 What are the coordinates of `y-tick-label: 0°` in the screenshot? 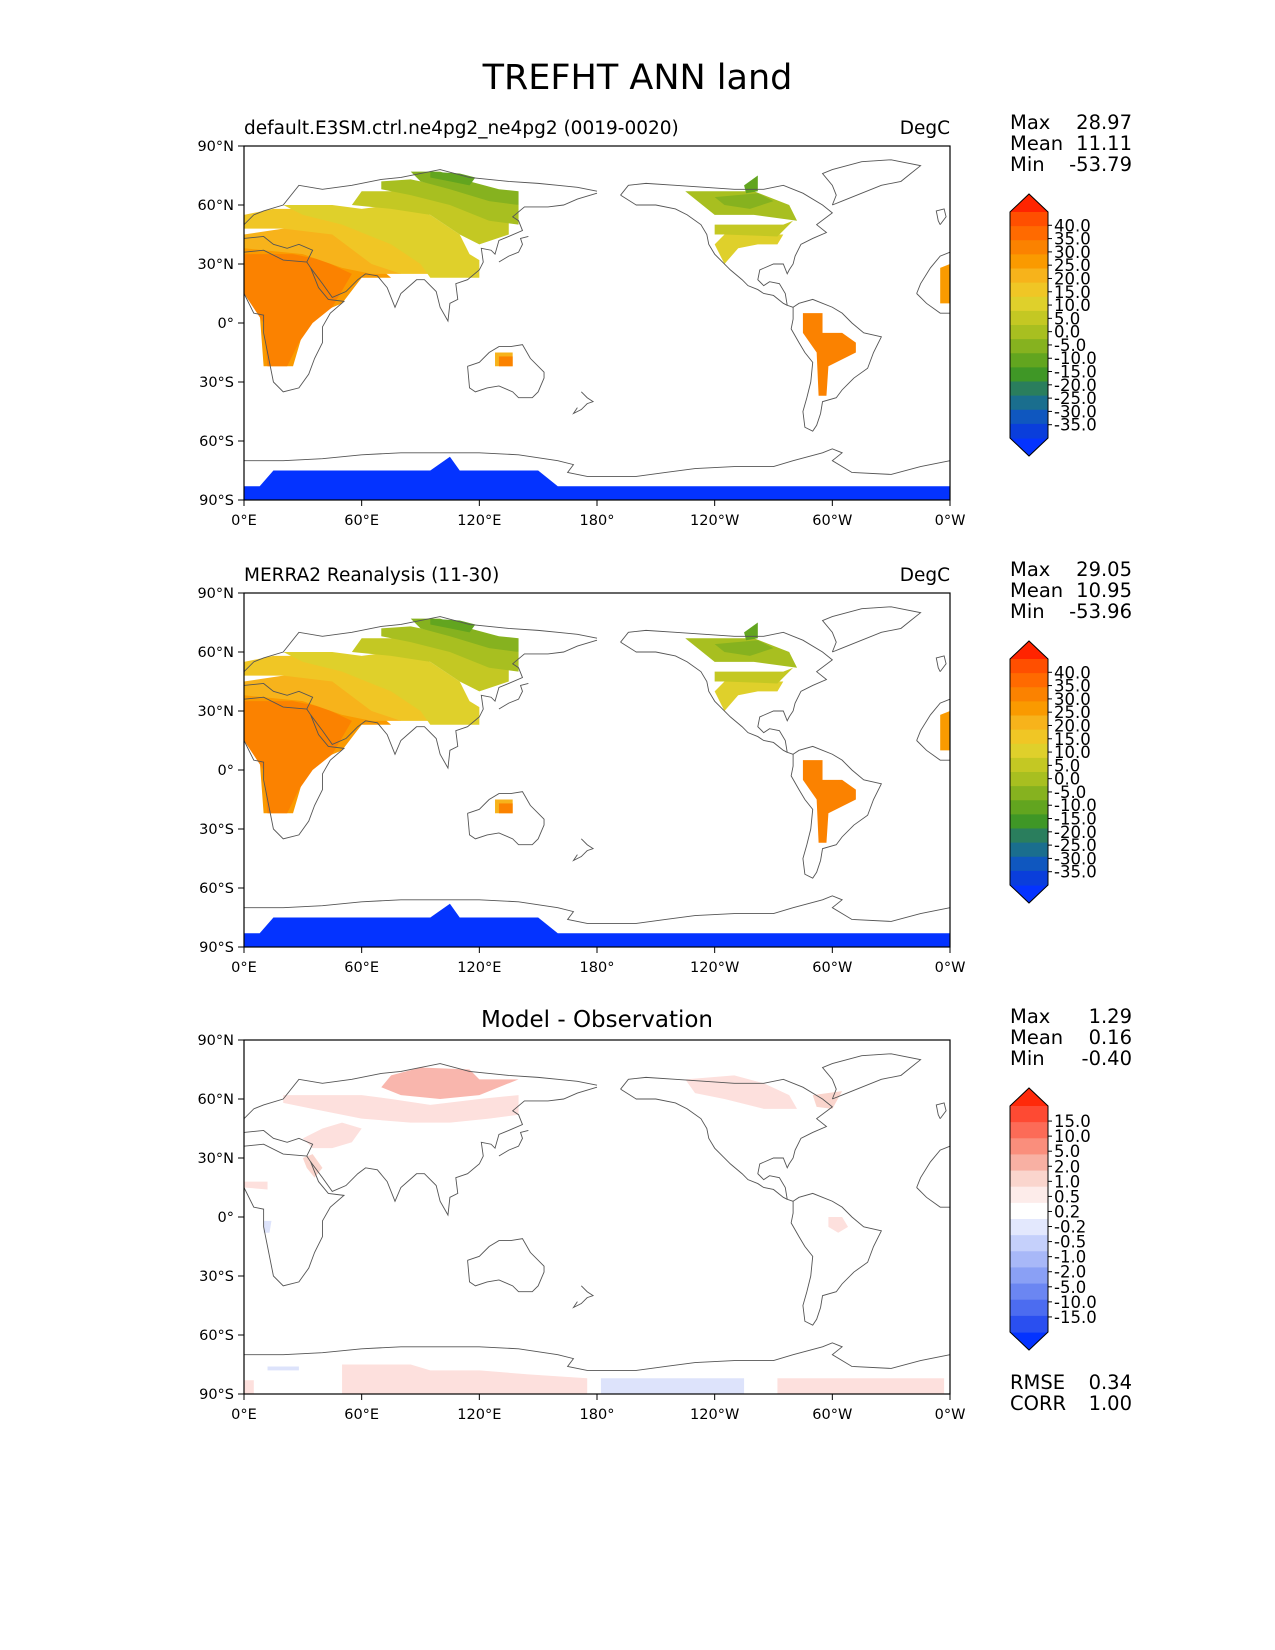 It's located at (226, 771).